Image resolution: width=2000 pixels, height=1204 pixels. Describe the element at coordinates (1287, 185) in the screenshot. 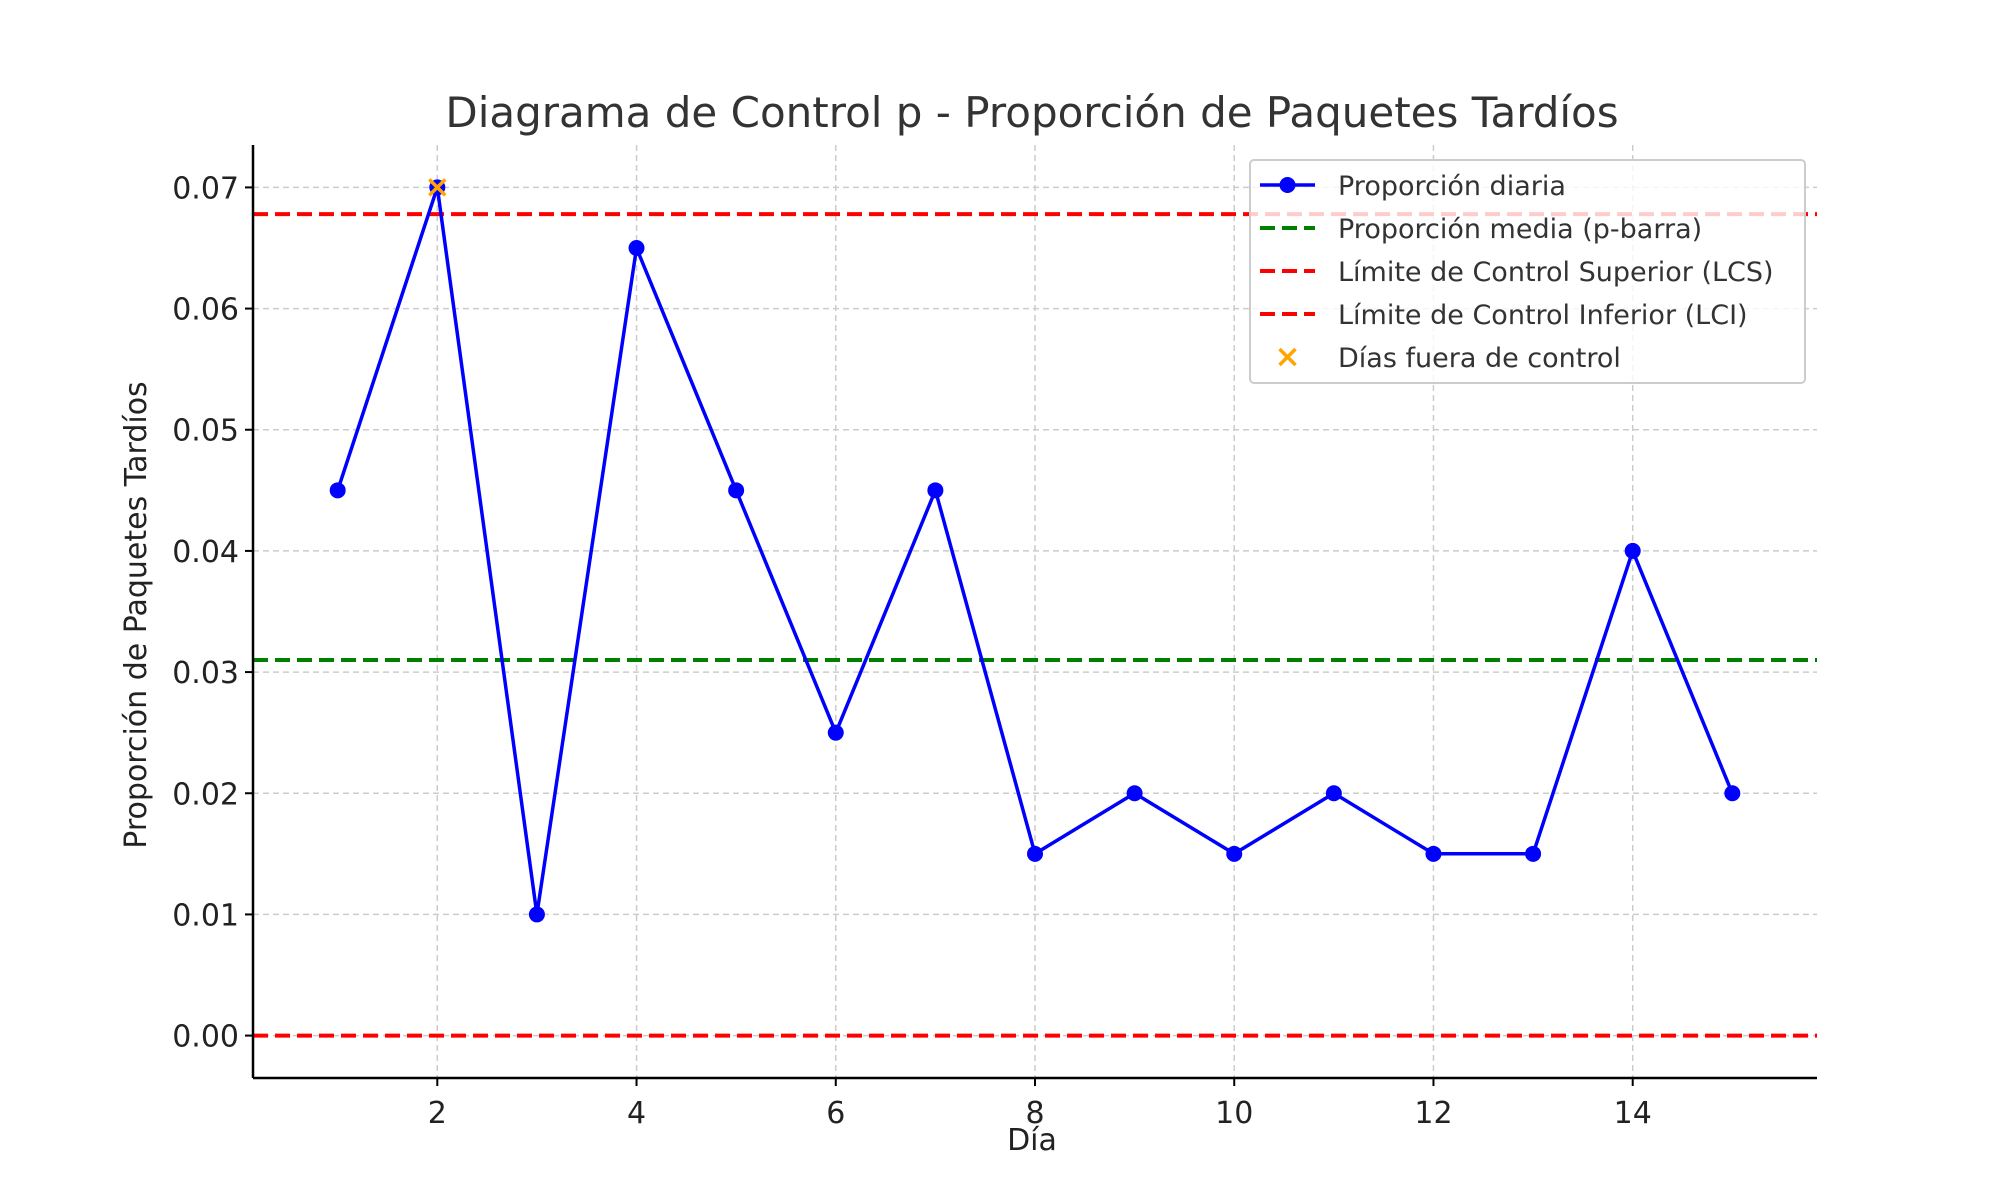

I see `legend-marker-series` at that location.